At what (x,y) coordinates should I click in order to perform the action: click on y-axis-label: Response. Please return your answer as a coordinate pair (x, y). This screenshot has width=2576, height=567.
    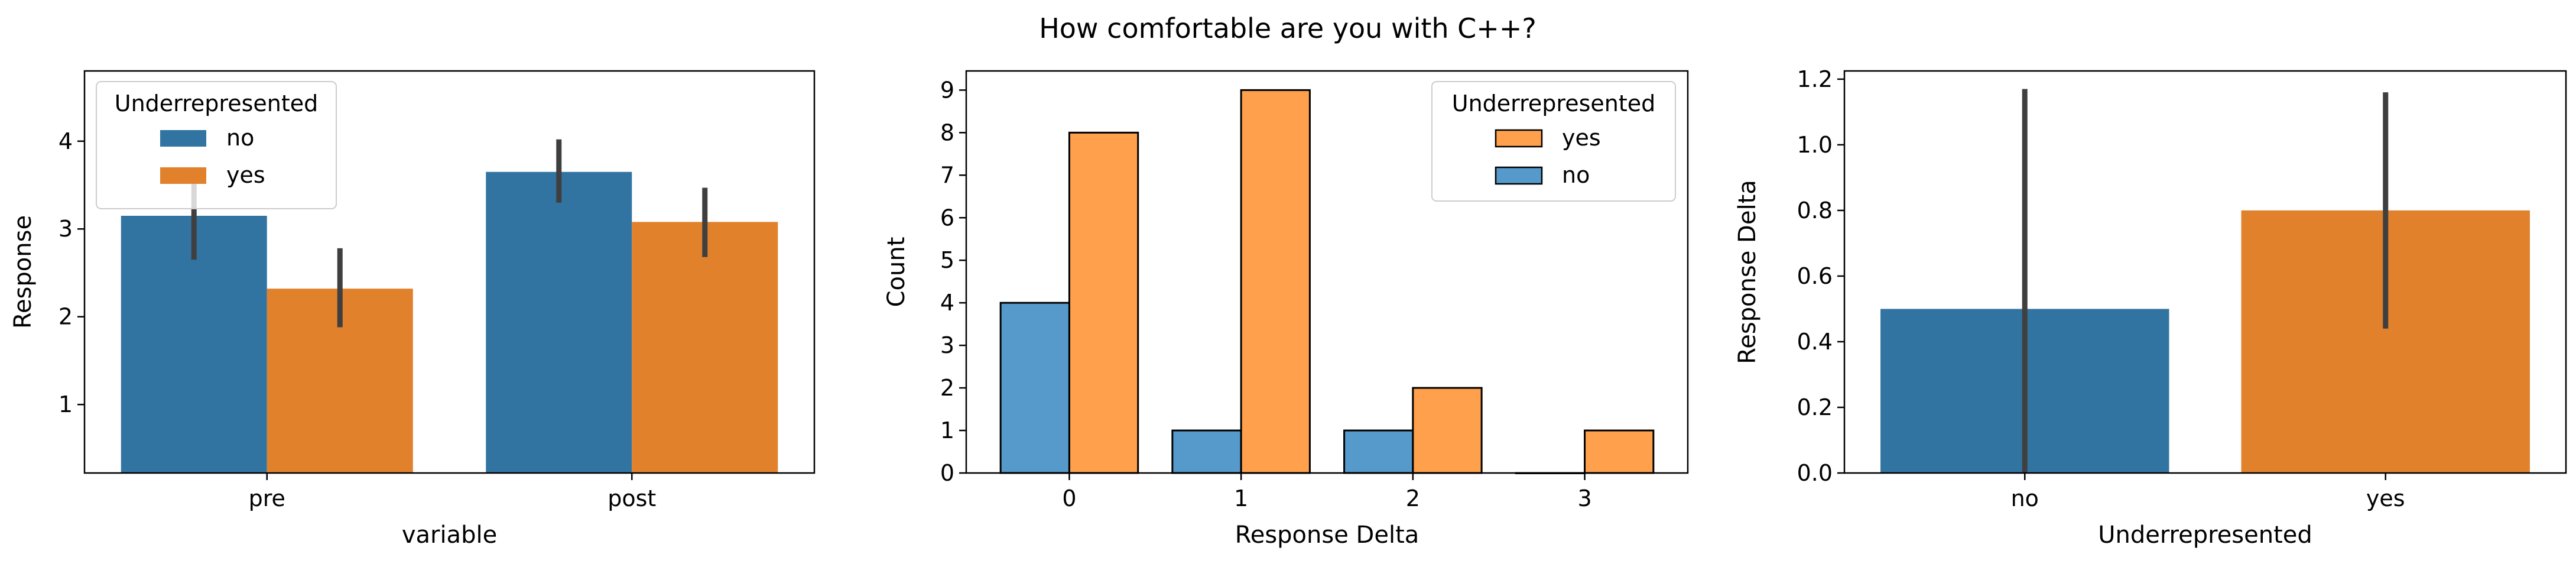
    Looking at the image, I should click on (23, 272).